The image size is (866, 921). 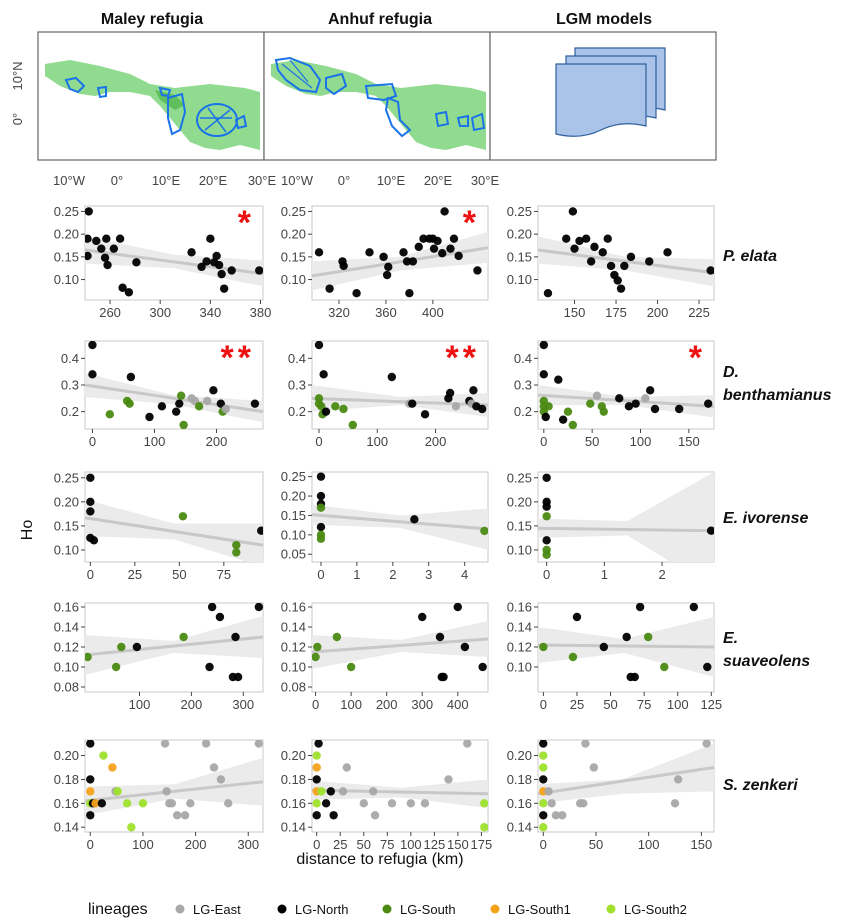 What do you see at coordinates (435, 844) in the screenshot?
I see `x-tick-label: 125` at bounding box center [435, 844].